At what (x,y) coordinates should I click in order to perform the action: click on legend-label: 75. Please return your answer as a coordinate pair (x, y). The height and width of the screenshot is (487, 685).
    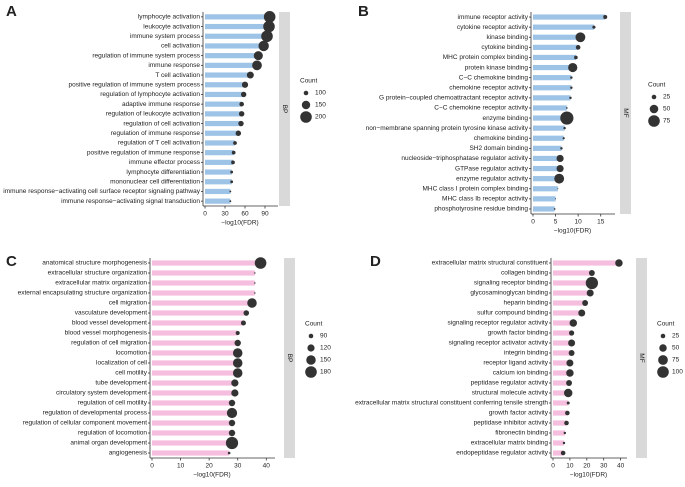
    Looking at the image, I should click on (676, 360).